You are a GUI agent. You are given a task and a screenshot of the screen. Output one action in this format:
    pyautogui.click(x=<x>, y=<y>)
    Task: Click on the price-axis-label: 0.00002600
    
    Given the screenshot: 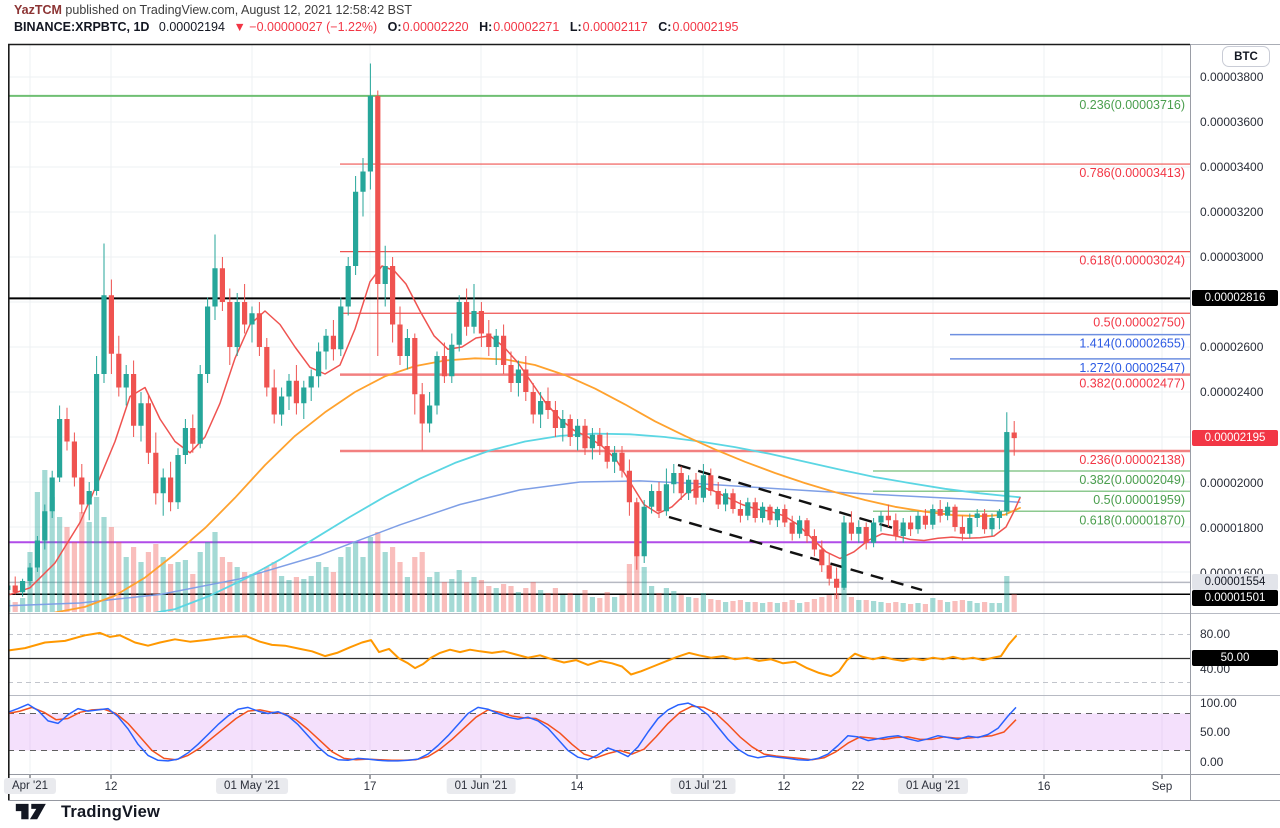 What is the action you would take?
    pyautogui.click(x=1232, y=347)
    